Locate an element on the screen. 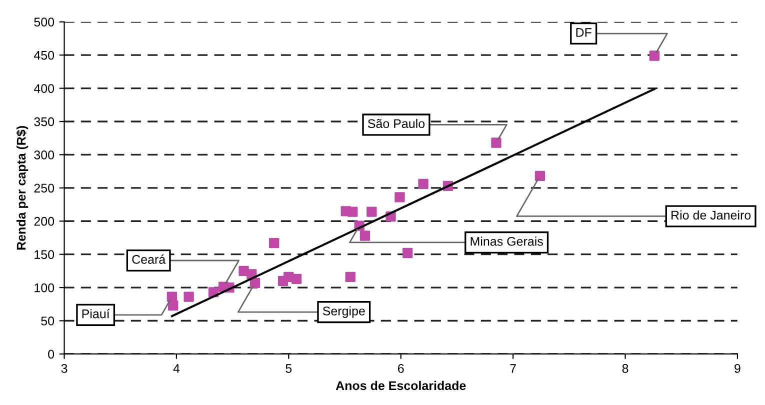 The width and height of the screenshot is (765, 405). annotation: Piauí is located at coordinates (96, 313).